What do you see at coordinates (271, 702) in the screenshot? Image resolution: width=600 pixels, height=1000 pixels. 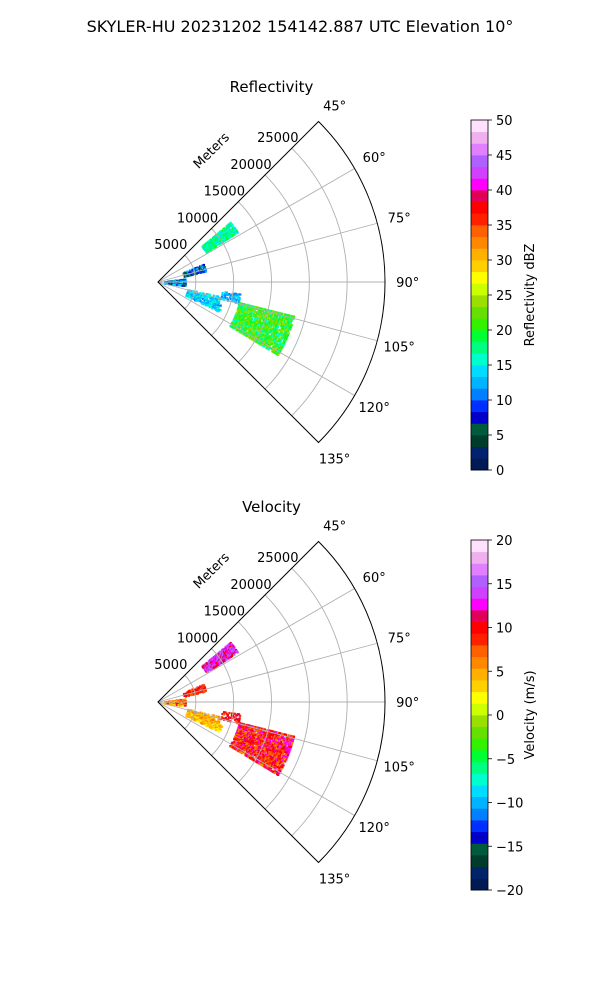 I see `velocity-sector-outline` at bounding box center [271, 702].